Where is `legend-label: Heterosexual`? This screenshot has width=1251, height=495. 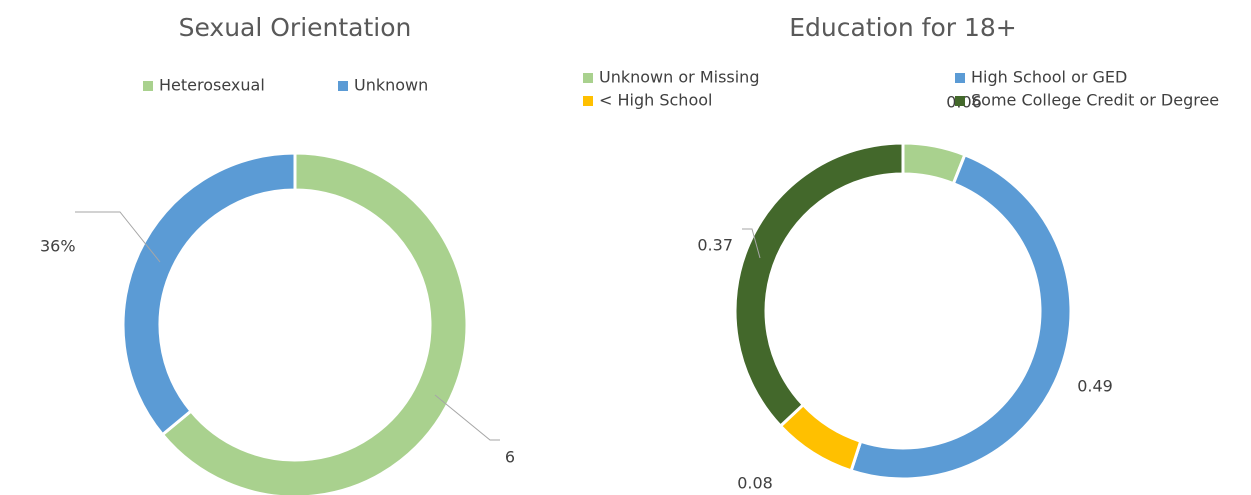
legend-label: Heterosexual is located at coordinates (212, 85).